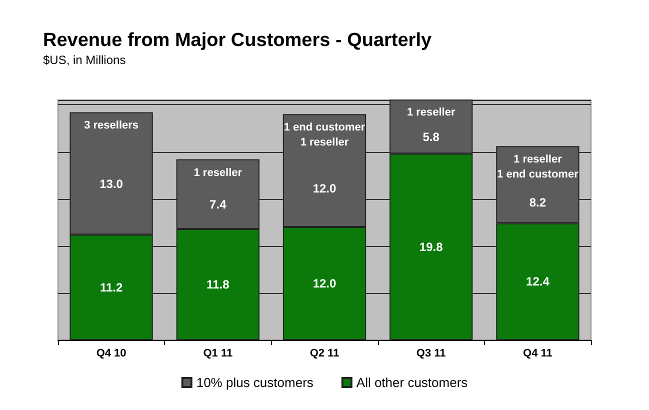  What do you see at coordinates (431, 354) in the screenshot?
I see `x-tick-label: Q3 11` at bounding box center [431, 354].